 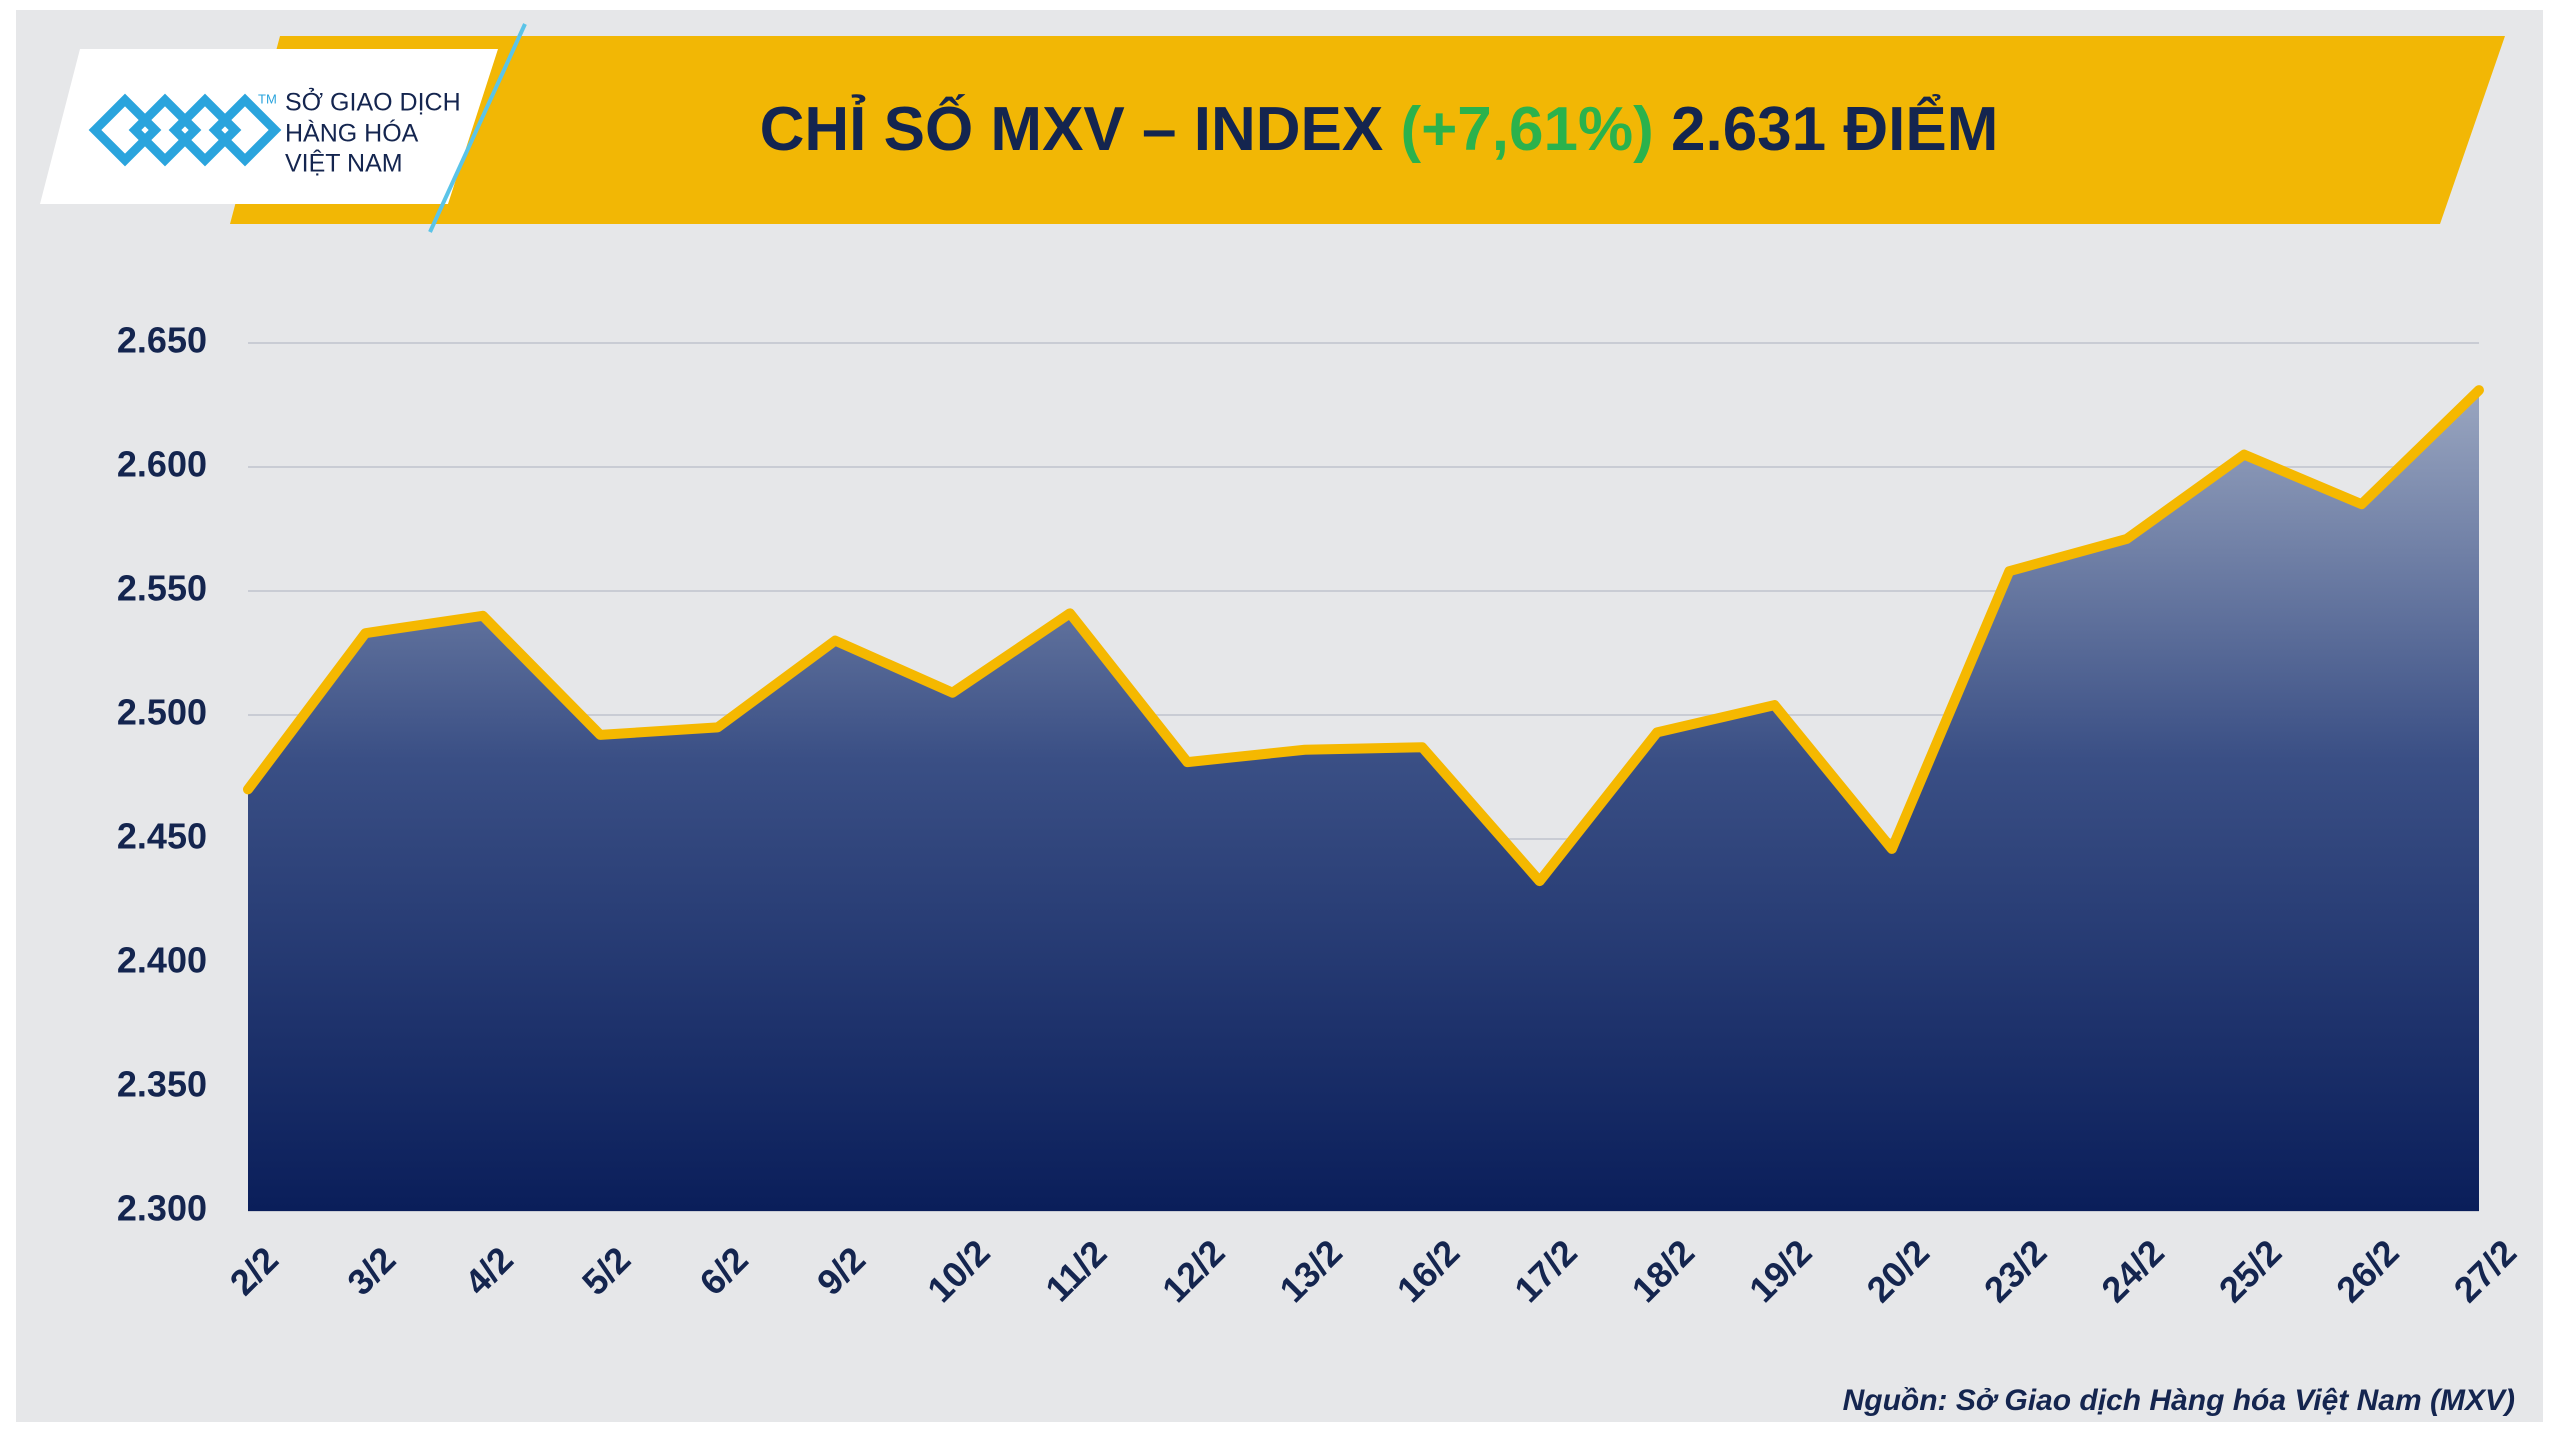 What do you see at coordinates (162, 464) in the screenshot?
I see `y-tick-label: 2.600` at bounding box center [162, 464].